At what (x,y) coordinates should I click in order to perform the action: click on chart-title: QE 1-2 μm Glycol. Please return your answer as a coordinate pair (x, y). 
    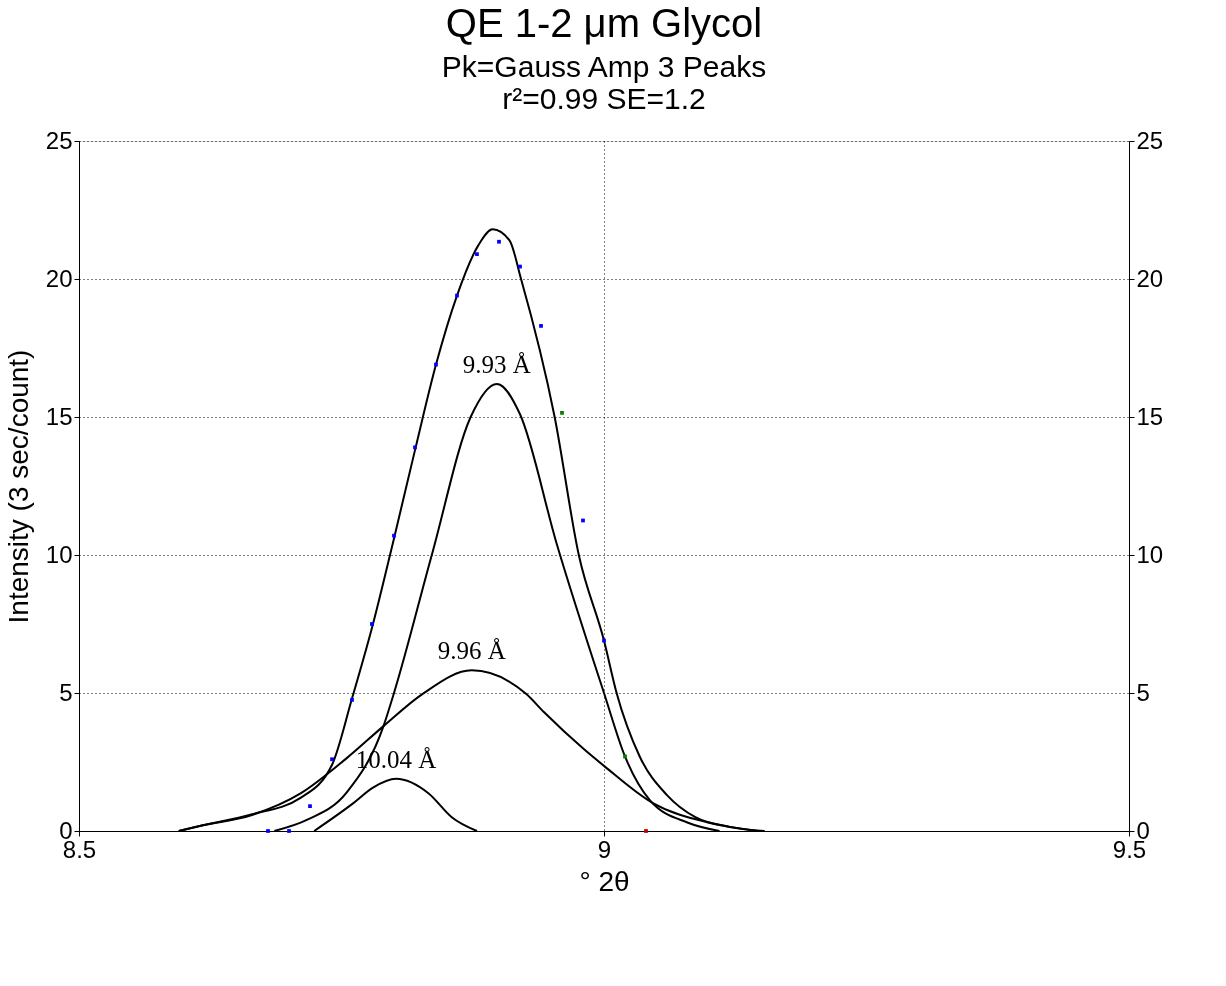
    Looking at the image, I should click on (604, 23).